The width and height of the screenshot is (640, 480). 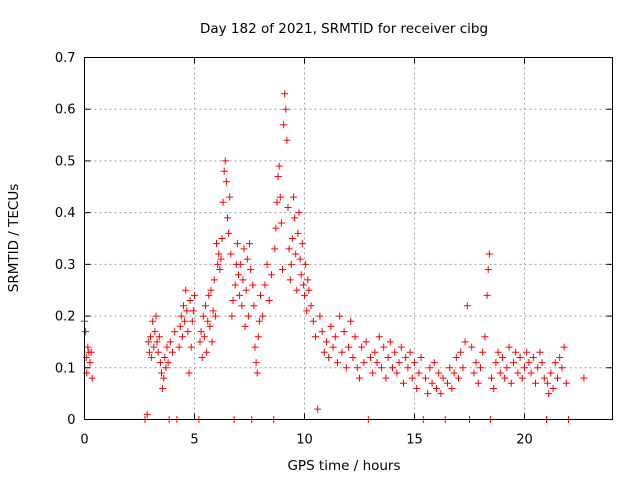 What do you see at coordinates (65, 265) in the screenshot?
I see `y-tick-label: 0.3` at bounding box center [65, 265].